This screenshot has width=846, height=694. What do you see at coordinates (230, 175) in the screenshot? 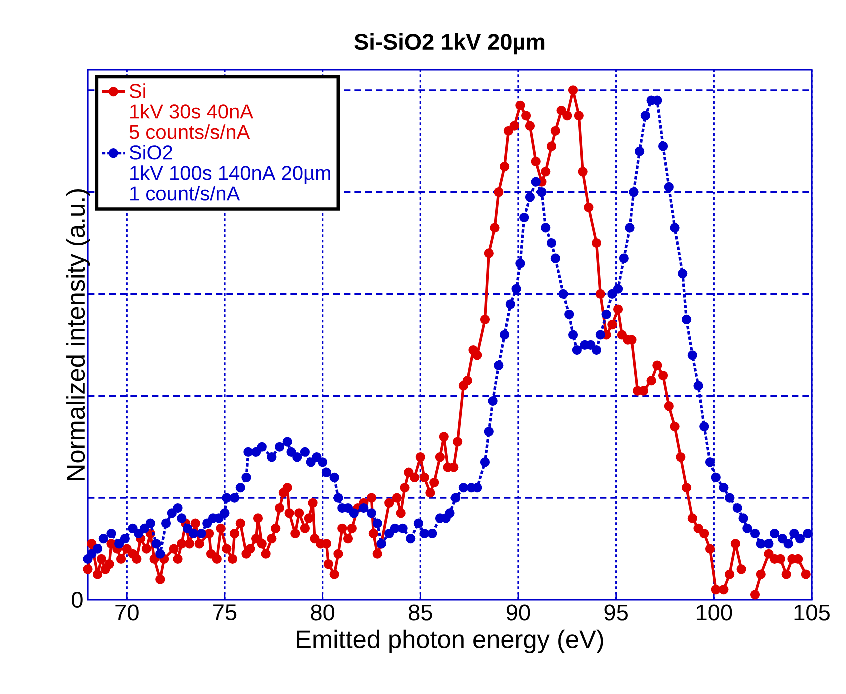
I see `annotation: 1kV 100s 140nA 20µm` at bounding box center [230, 175].